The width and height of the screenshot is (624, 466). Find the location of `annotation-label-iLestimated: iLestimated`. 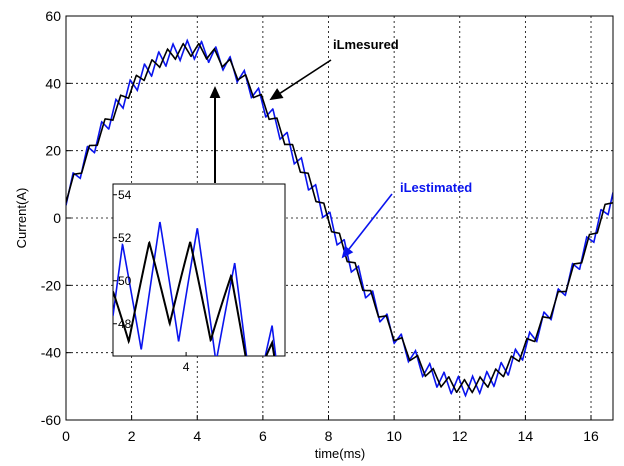

annotation-label-iLestimated: iLestimated is located at coordinates (436, 187).